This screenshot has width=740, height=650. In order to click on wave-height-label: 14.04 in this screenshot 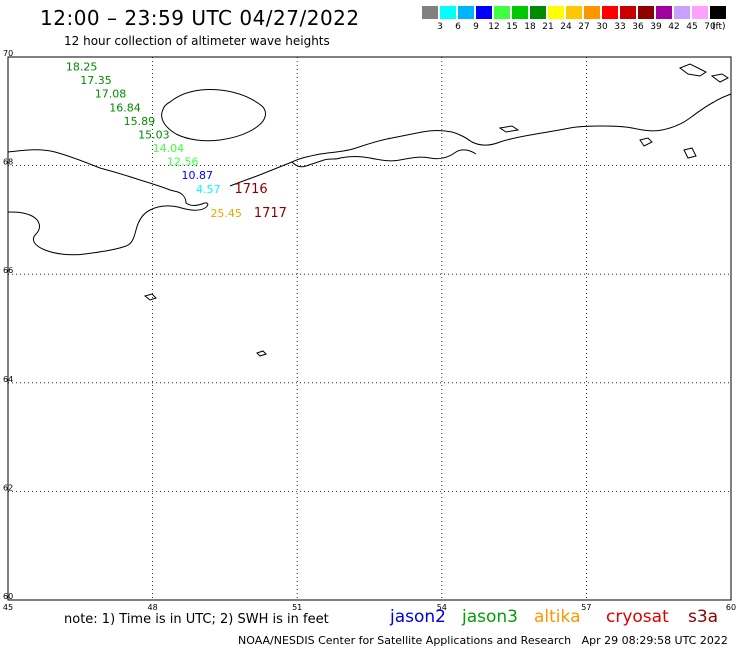, I will do `click(169, 148)`.